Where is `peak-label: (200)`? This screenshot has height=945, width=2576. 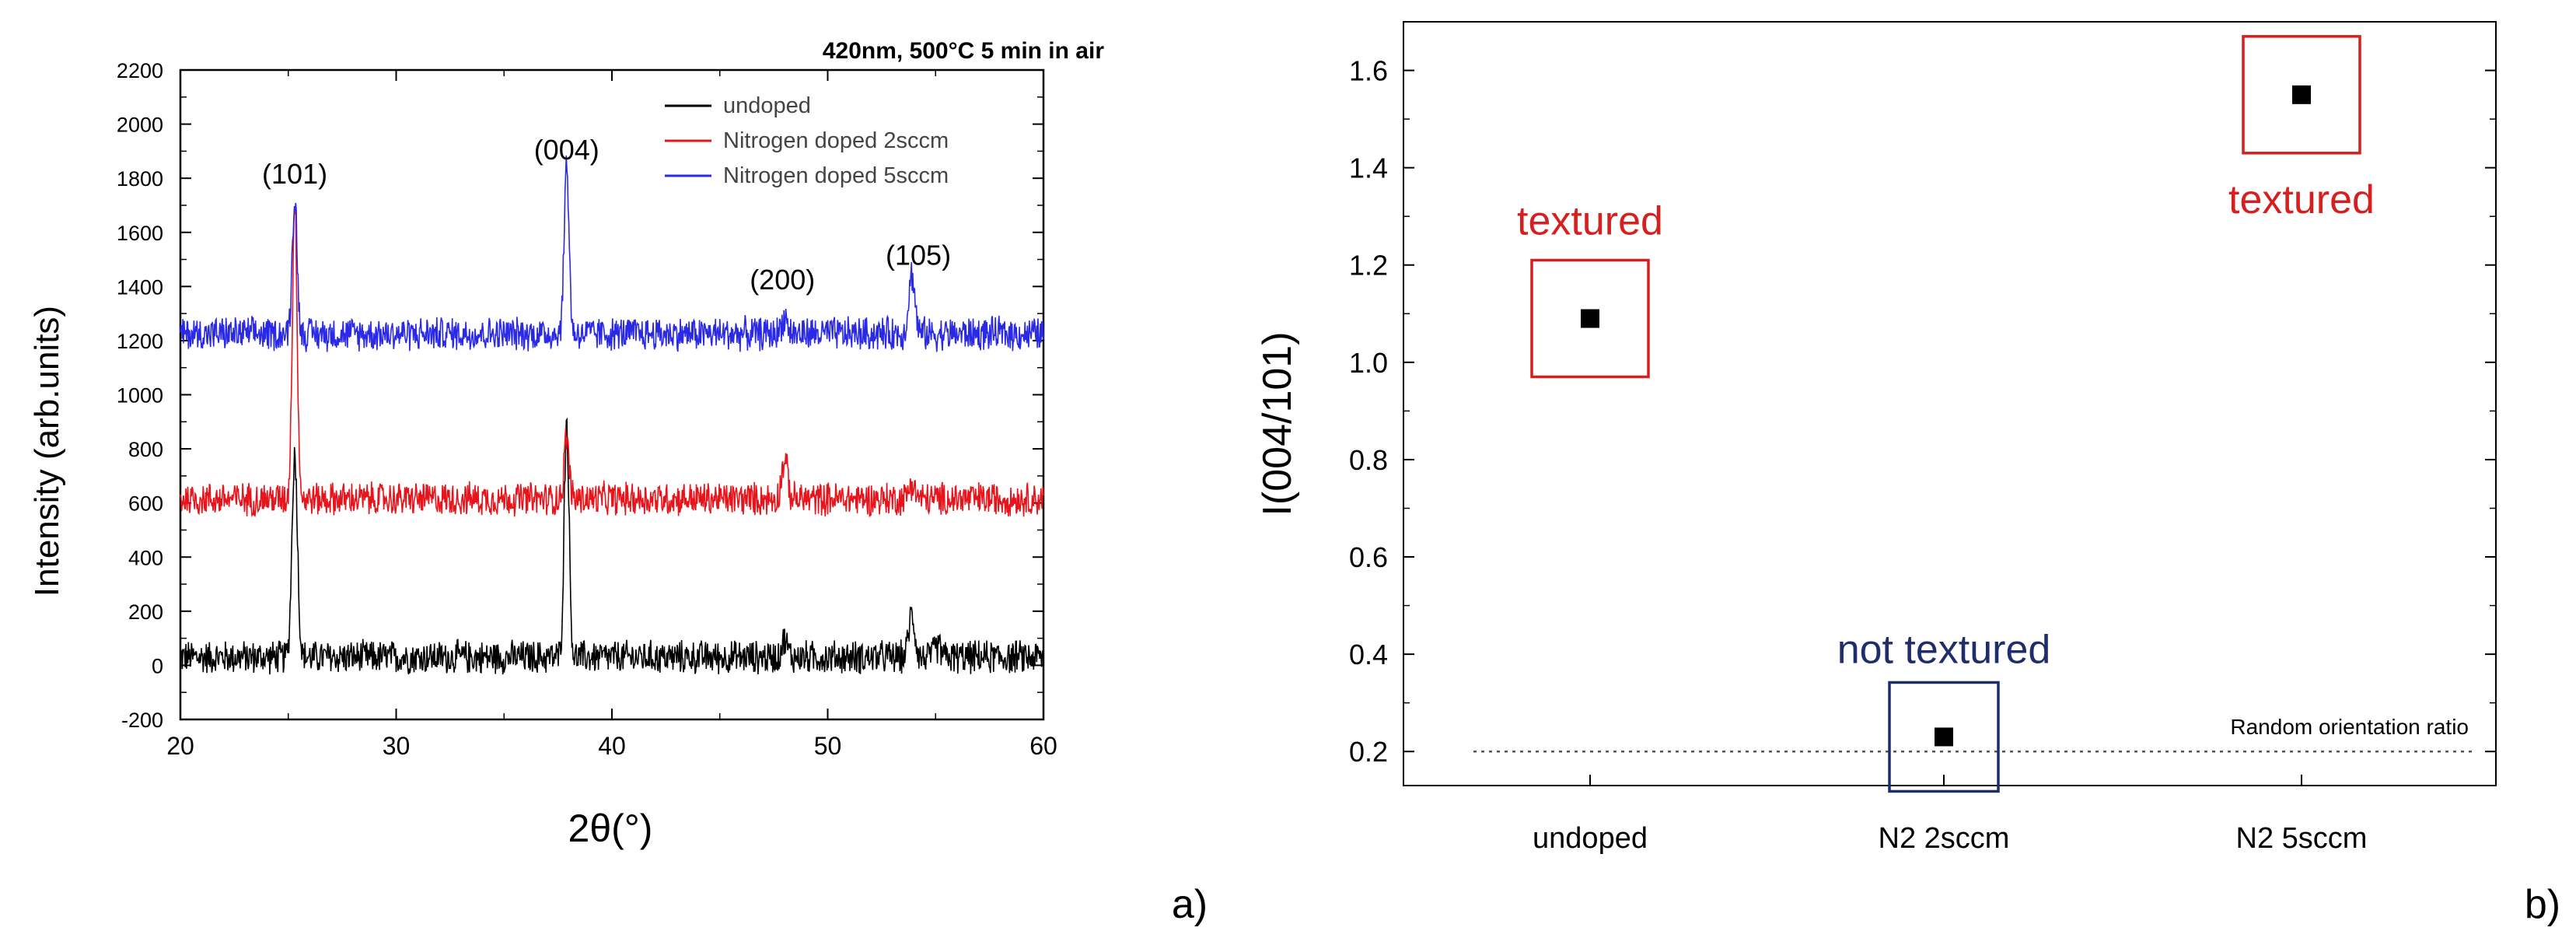 peak-label: (200) is located at coordinates (782, 280).